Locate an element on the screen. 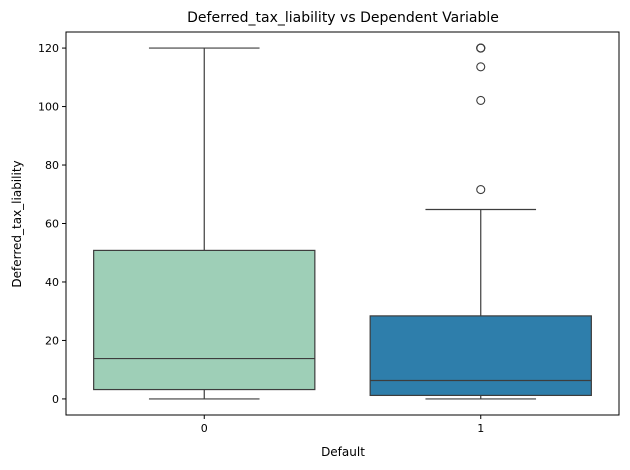 The width and height of the screenshot is (630, 470). y-tick-label: 100 is located at coordinates (48, 107).